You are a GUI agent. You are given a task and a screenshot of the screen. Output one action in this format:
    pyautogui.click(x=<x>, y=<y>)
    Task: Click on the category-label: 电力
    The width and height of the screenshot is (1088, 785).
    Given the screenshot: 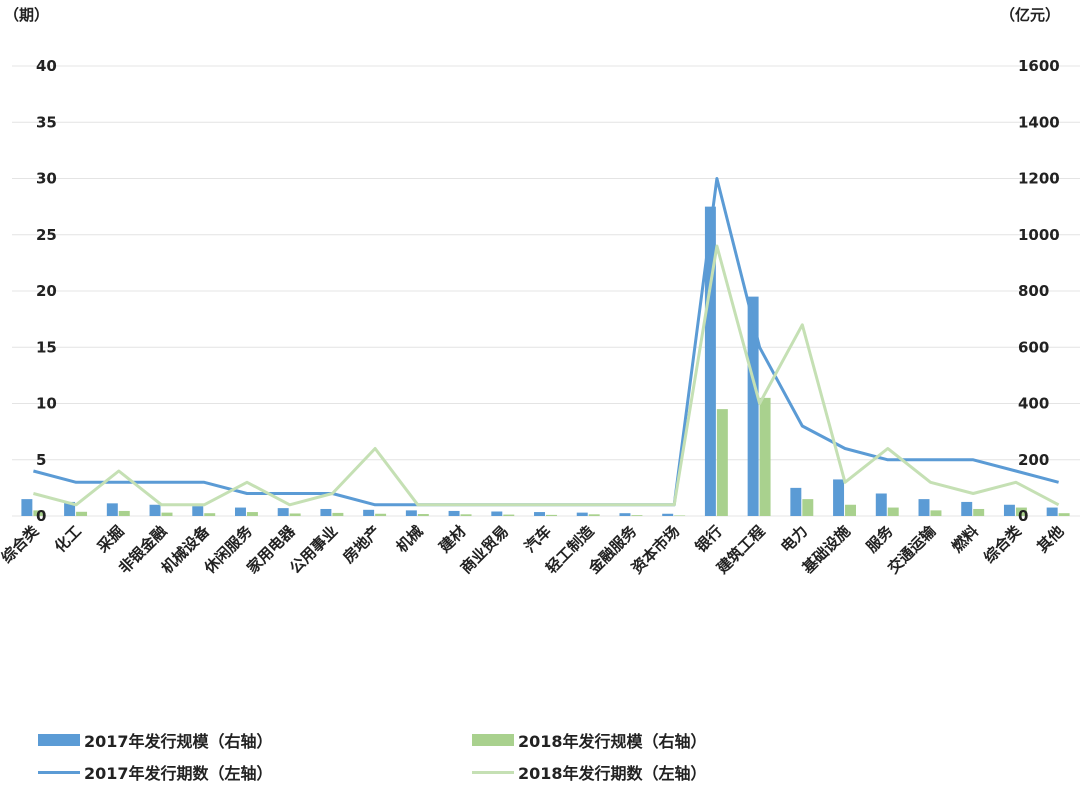 What is the action you would take?
    pyautogui.click(x=794, y=539)
    